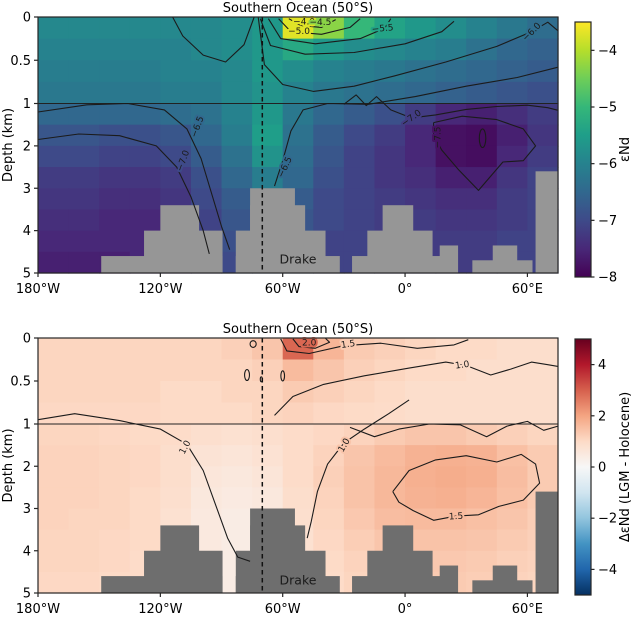  What do you see at coordinates (283, 376) in the screenshot?
I see `contour-loop` at bounding box center [283, 376].